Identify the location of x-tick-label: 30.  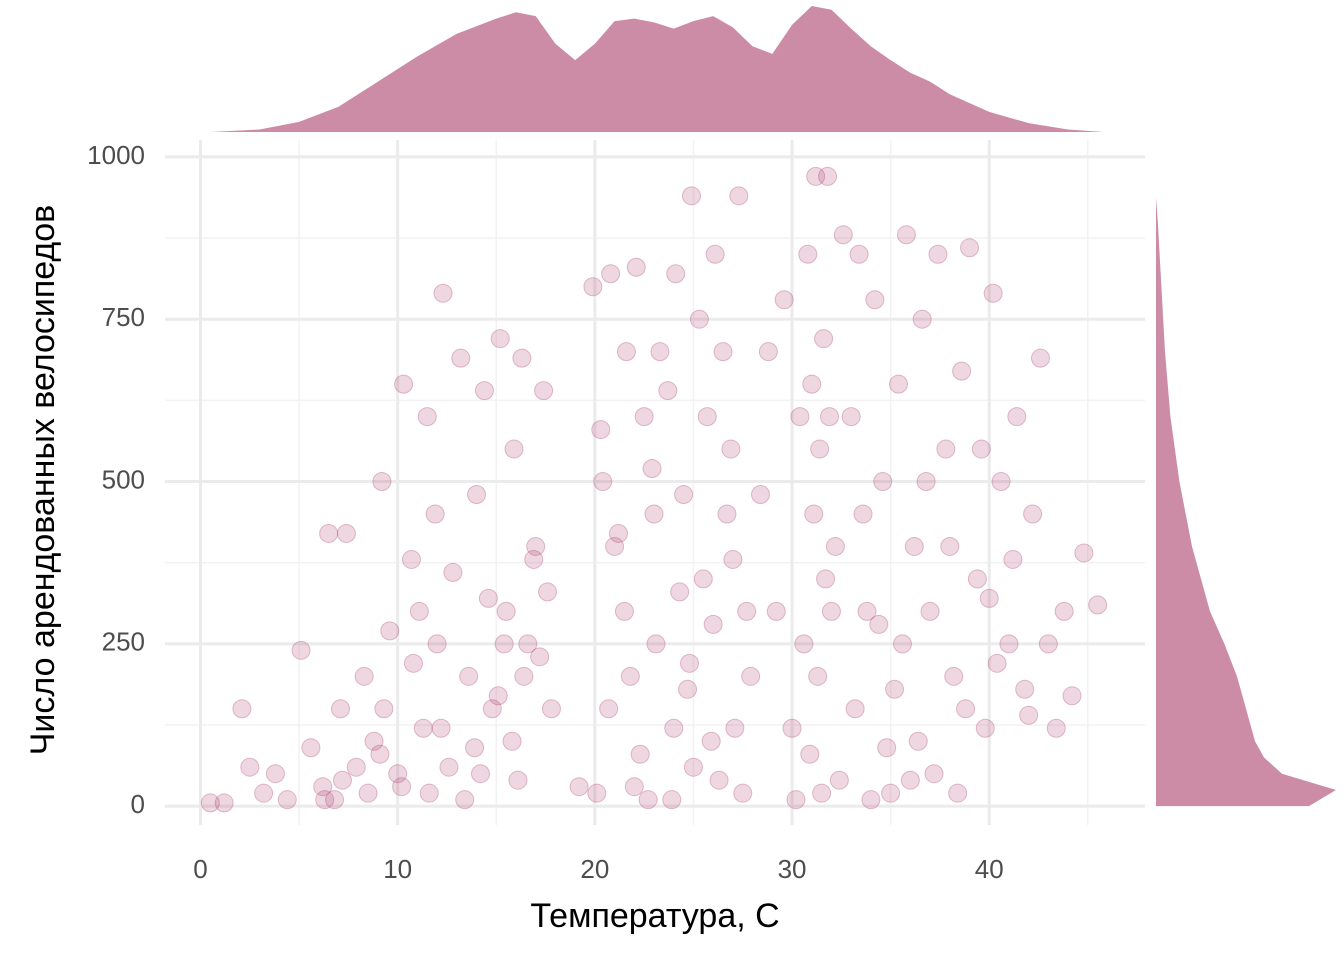
(792, 869).